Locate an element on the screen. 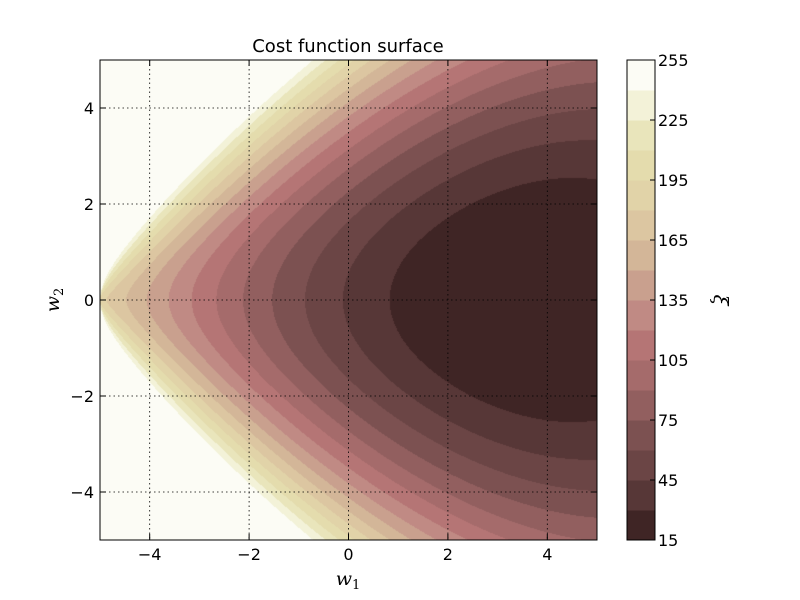 This screenshot has height=600, width=800. colorbar-tick-label: 45 is located at coordinates (668, 480).